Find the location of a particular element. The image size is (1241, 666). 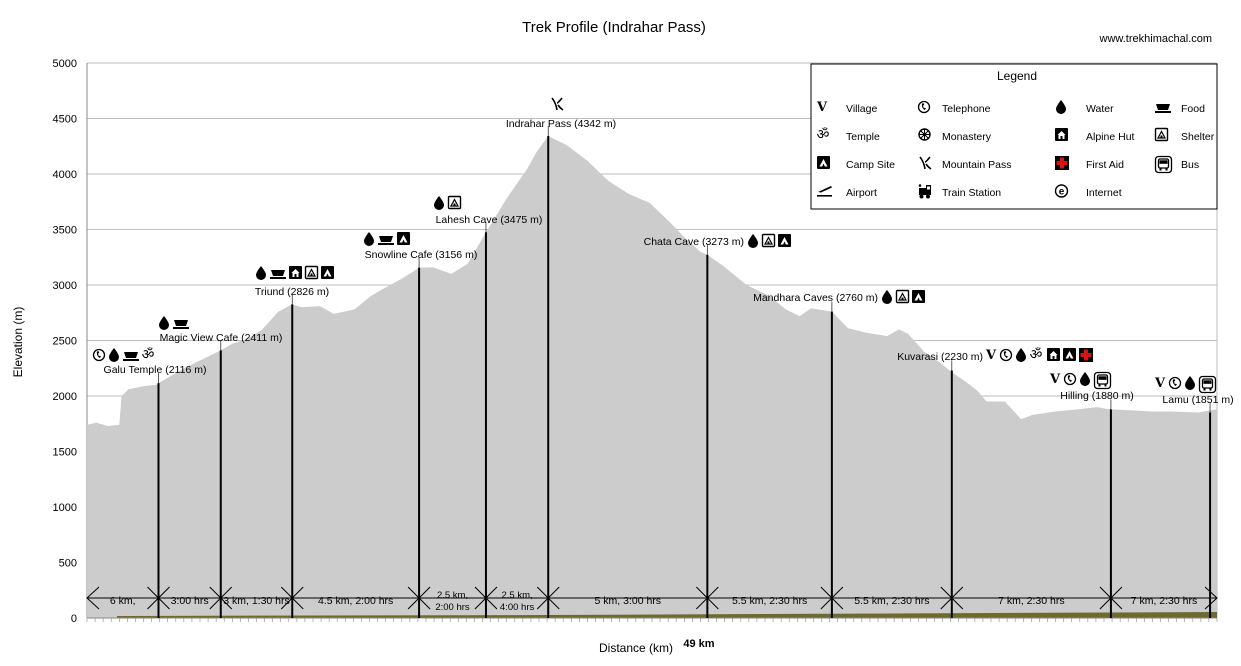

hut-door is located at coordinates (1053, 357).